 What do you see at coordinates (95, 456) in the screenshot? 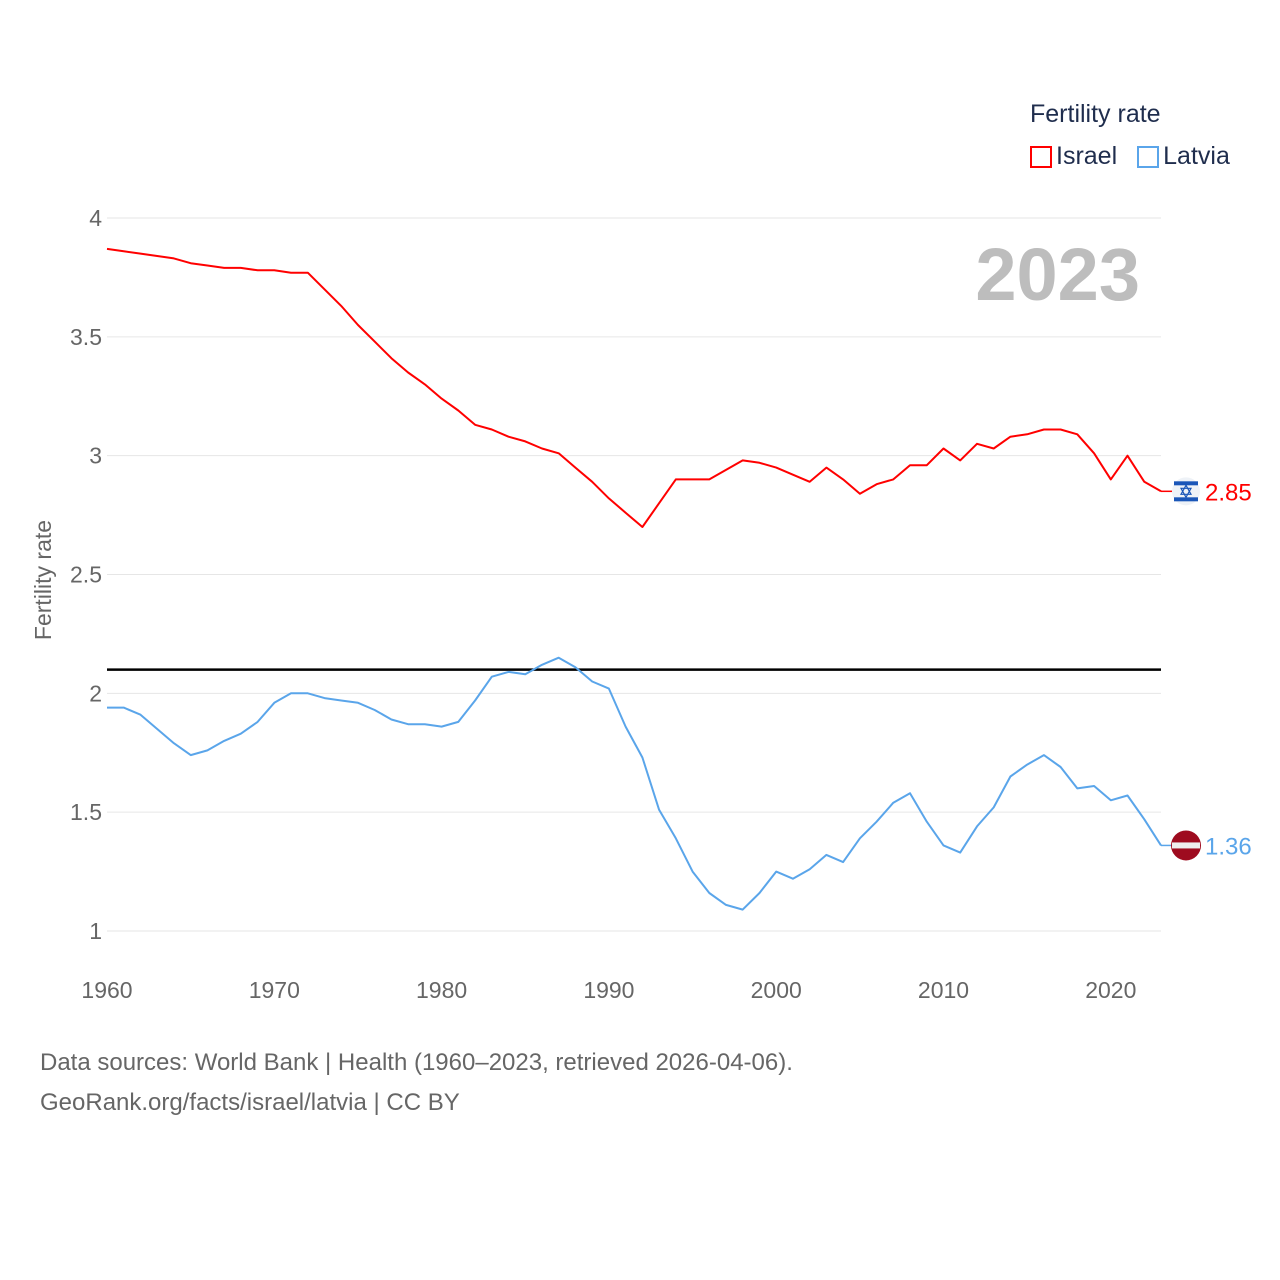
I see `y-tick-label: 3` at bounding box center [95, 456].